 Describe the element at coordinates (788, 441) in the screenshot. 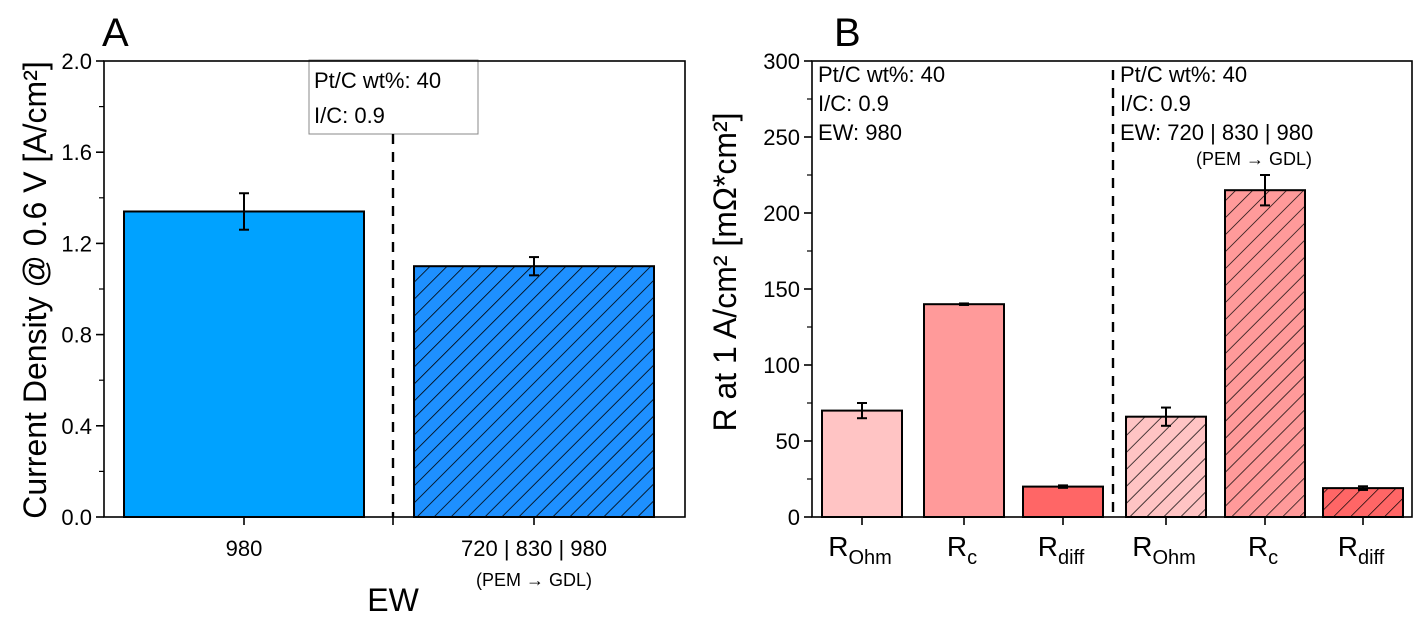

I see `panel-b-y-tick-label: 50` at that location.